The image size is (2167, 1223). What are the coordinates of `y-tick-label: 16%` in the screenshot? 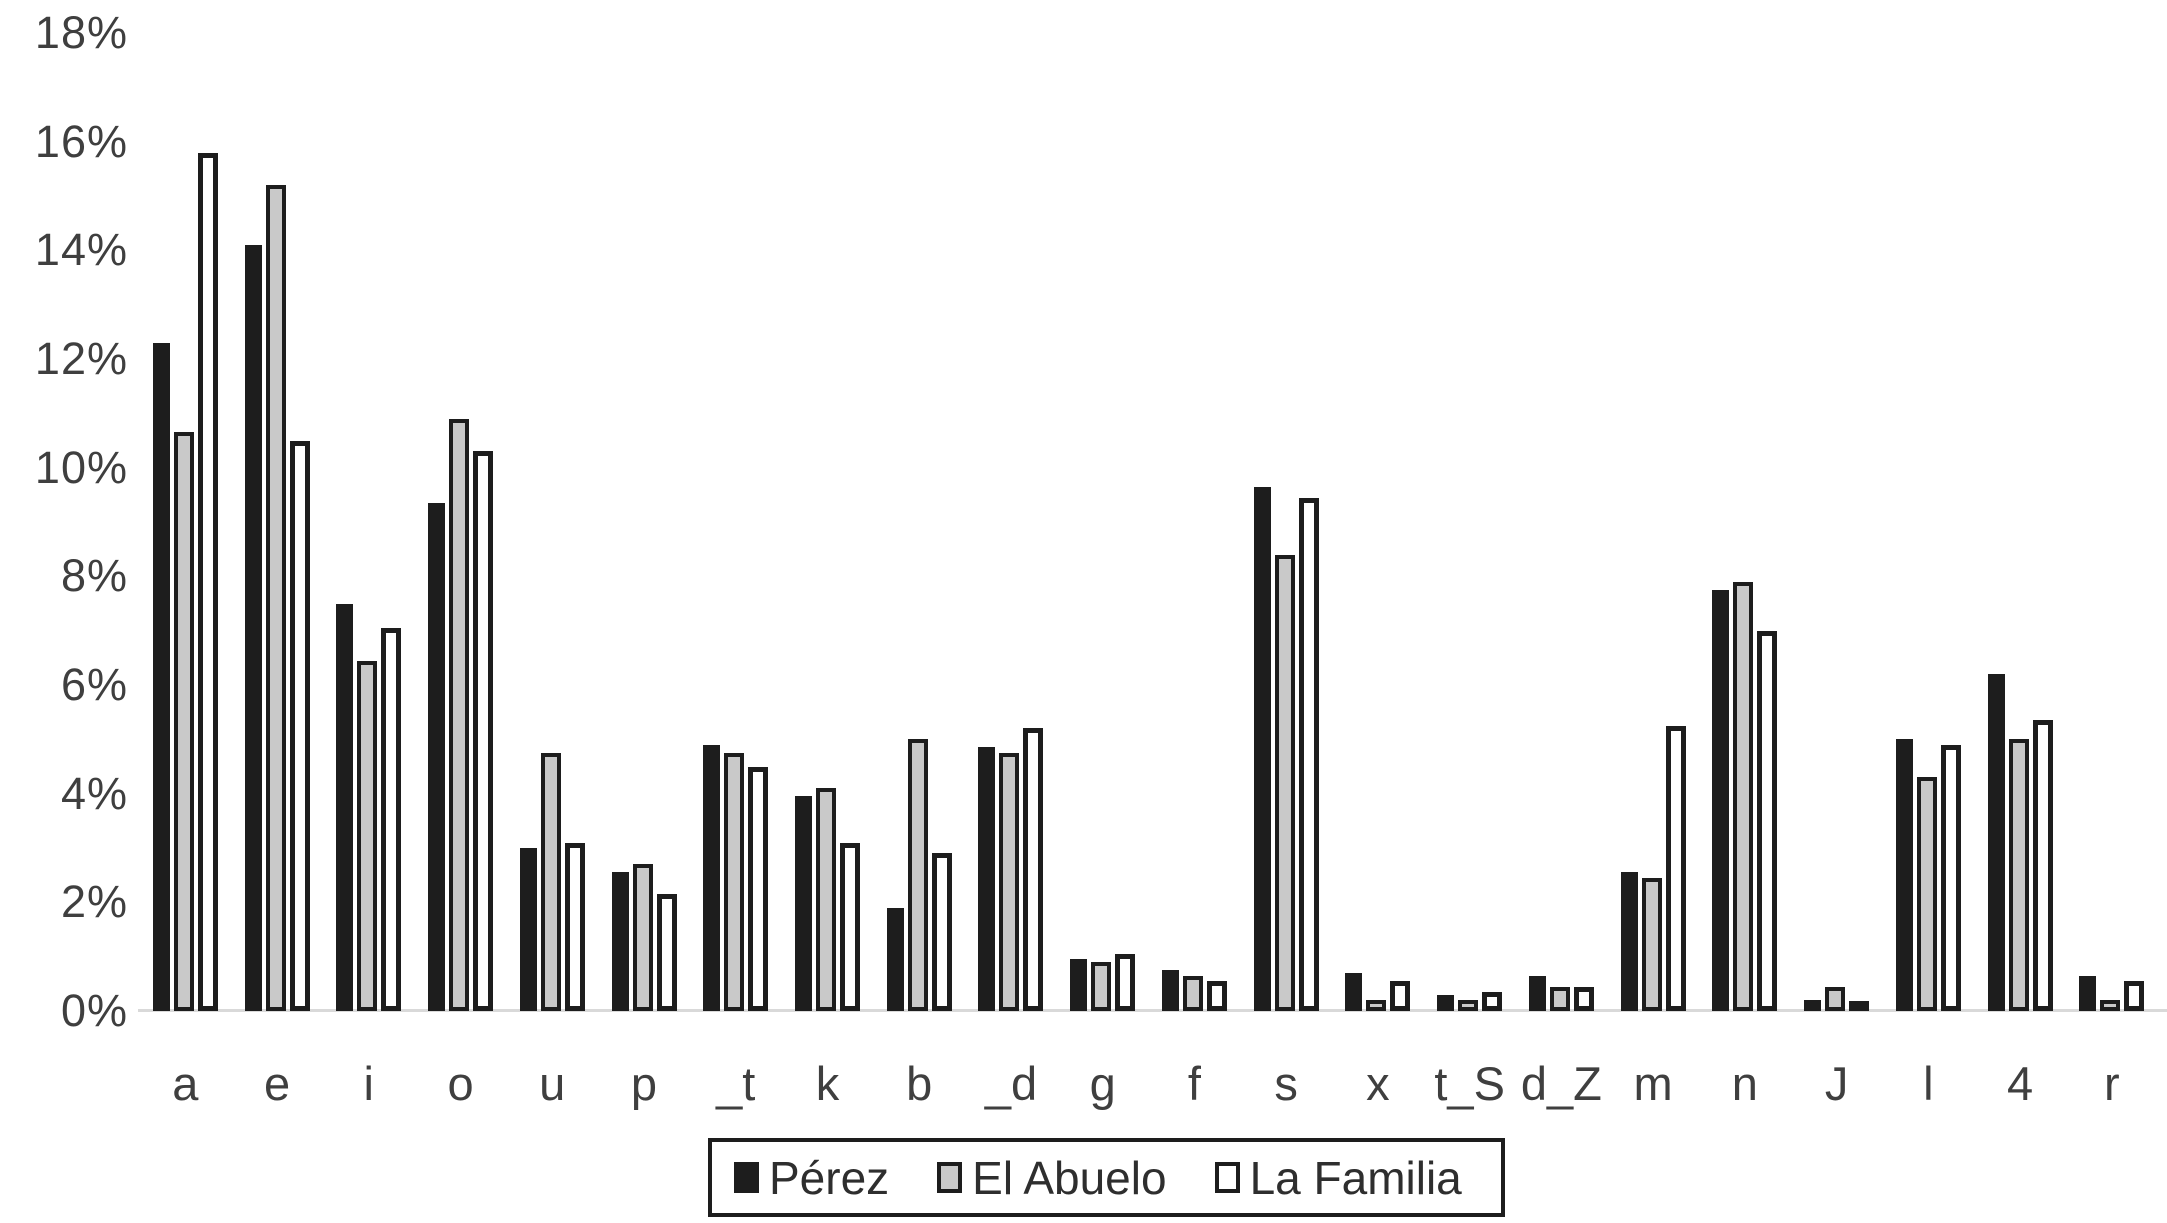 It's located at (81, 141).